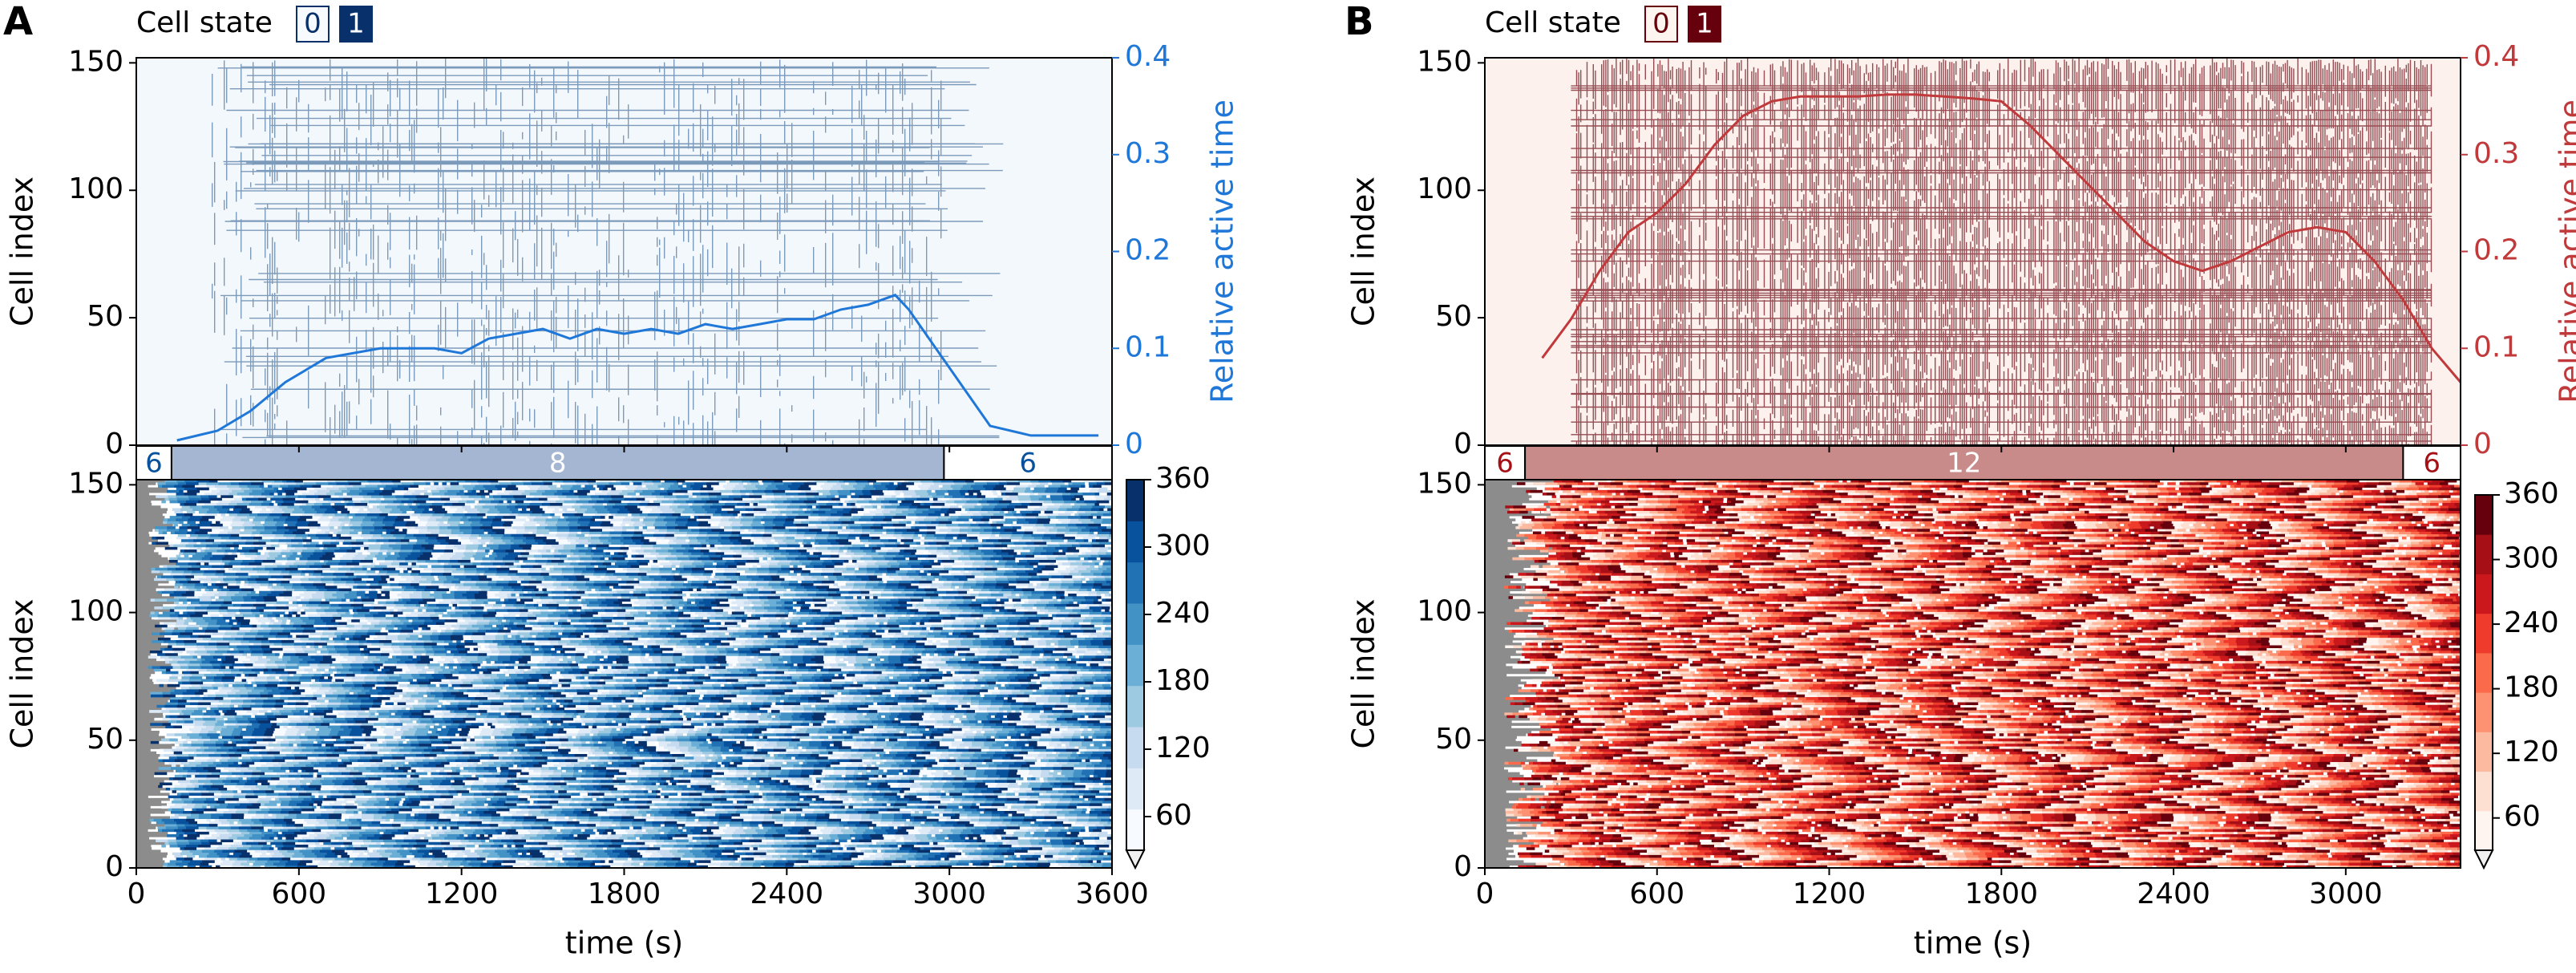 The image size is (2576, 973). Describe the element at coordinates (1148, 346) in the screenshot. I see `right-tick-label: 0.1` at that location.